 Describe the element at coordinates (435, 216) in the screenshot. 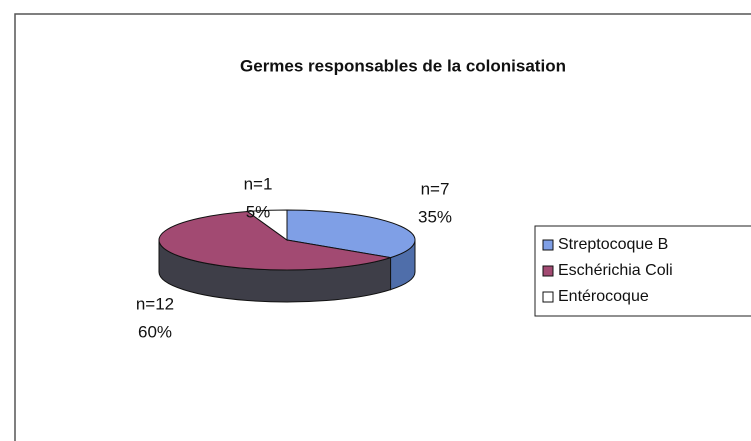

I see `data-label: 35%` at that location.